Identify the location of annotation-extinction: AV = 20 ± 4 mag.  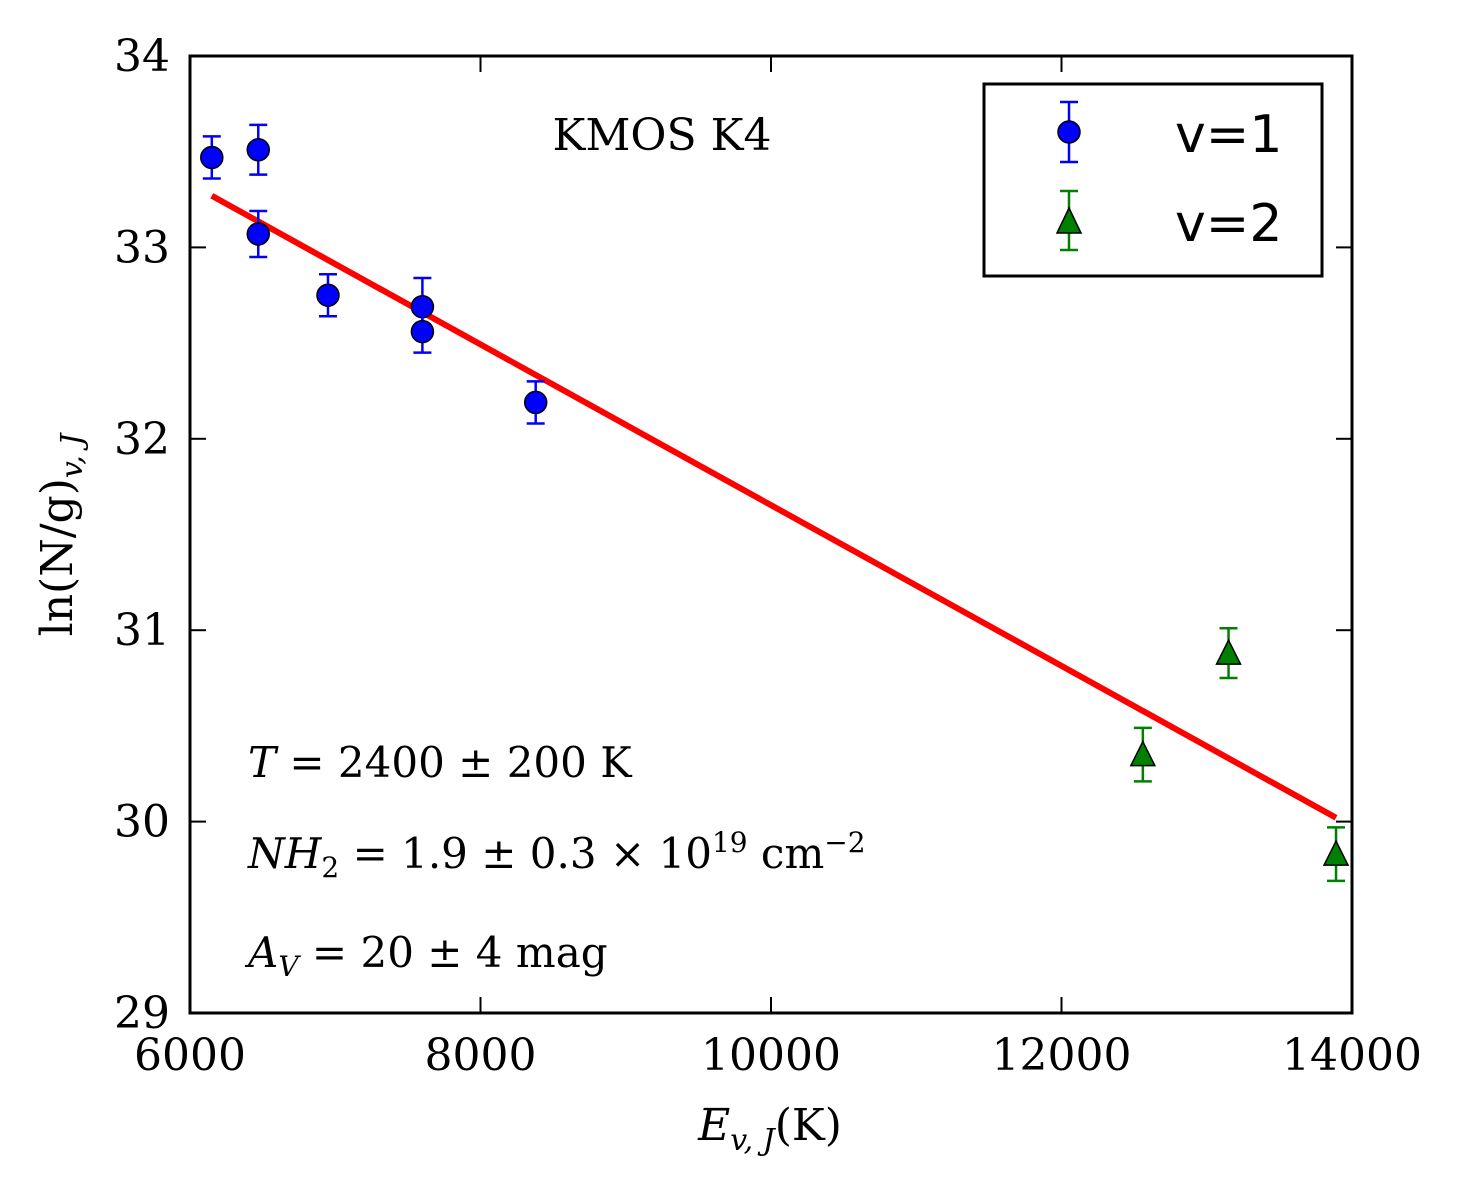
(426, 955).